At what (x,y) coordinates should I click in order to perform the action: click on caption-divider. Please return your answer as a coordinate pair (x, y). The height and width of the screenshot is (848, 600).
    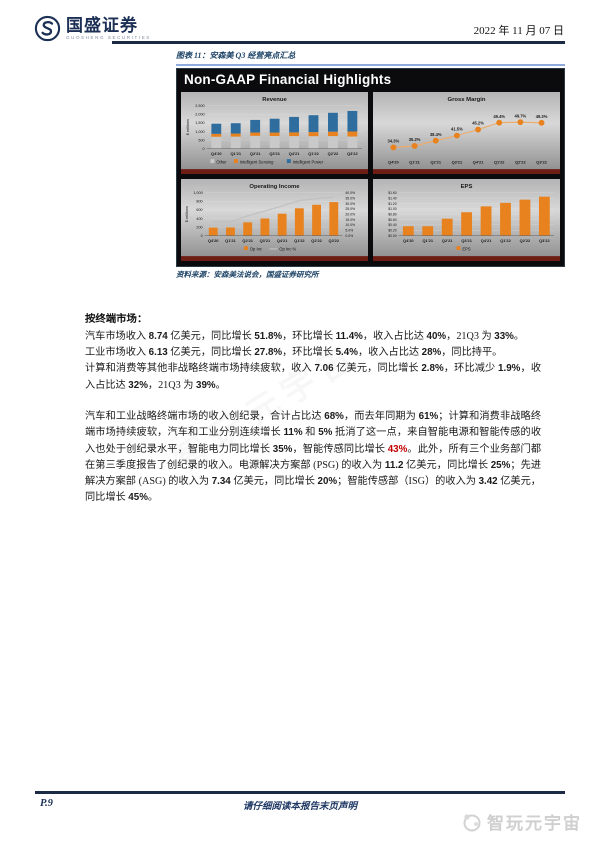
    Looking at the image, I should click on (370, 65).